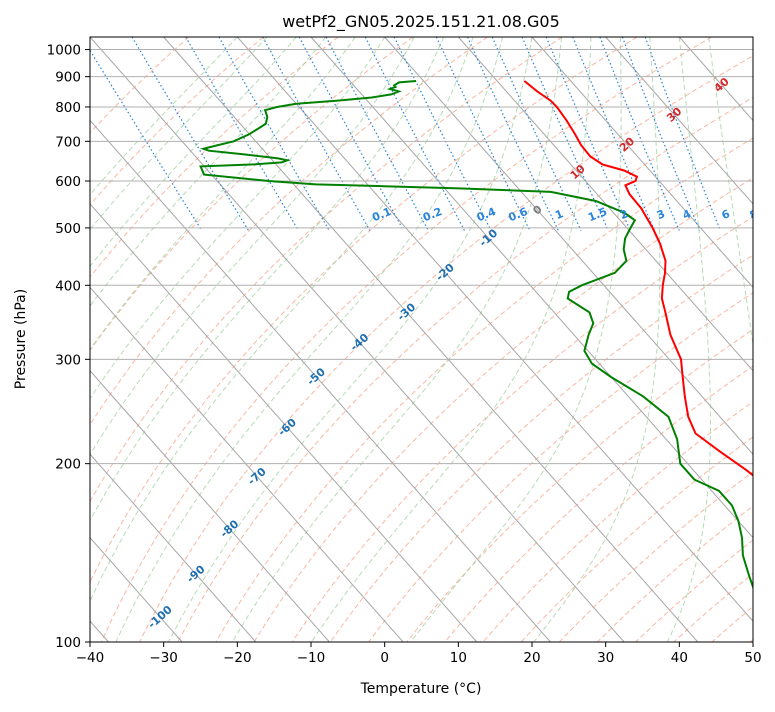  What do you see at coordinates (230, 528) in the screenshot?
I see `isotherm-label: -80` at bounding box center [230, 528].